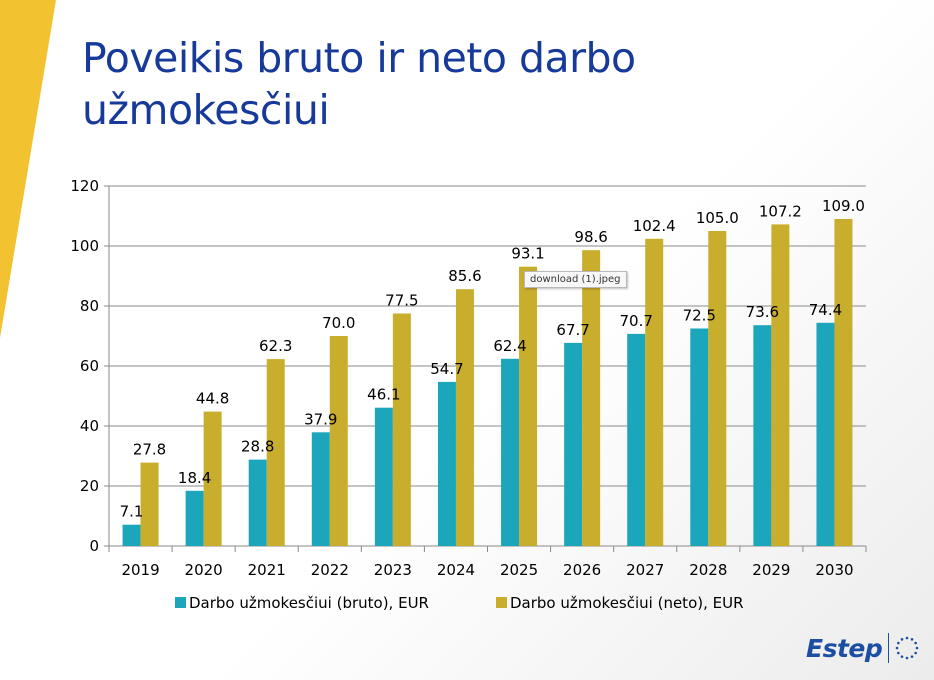 The width and height of the screenshot is (934, 680). I want to click on data-label-bruto: 62.4, so click(509, 346).